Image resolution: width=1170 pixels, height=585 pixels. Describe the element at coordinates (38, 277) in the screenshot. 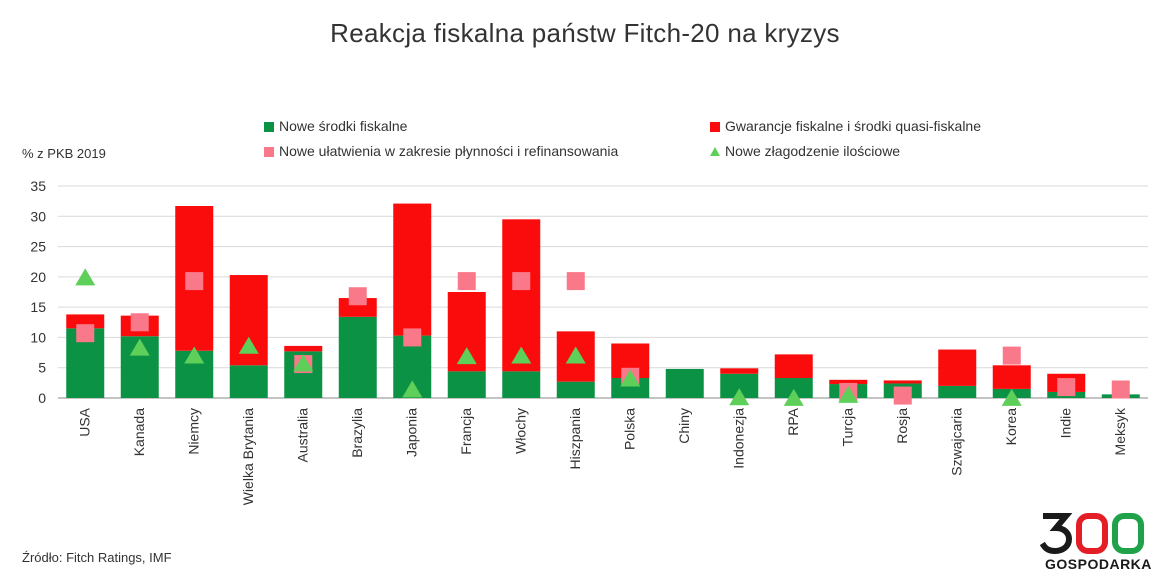

I see `y-tick-label: 20` at that location.